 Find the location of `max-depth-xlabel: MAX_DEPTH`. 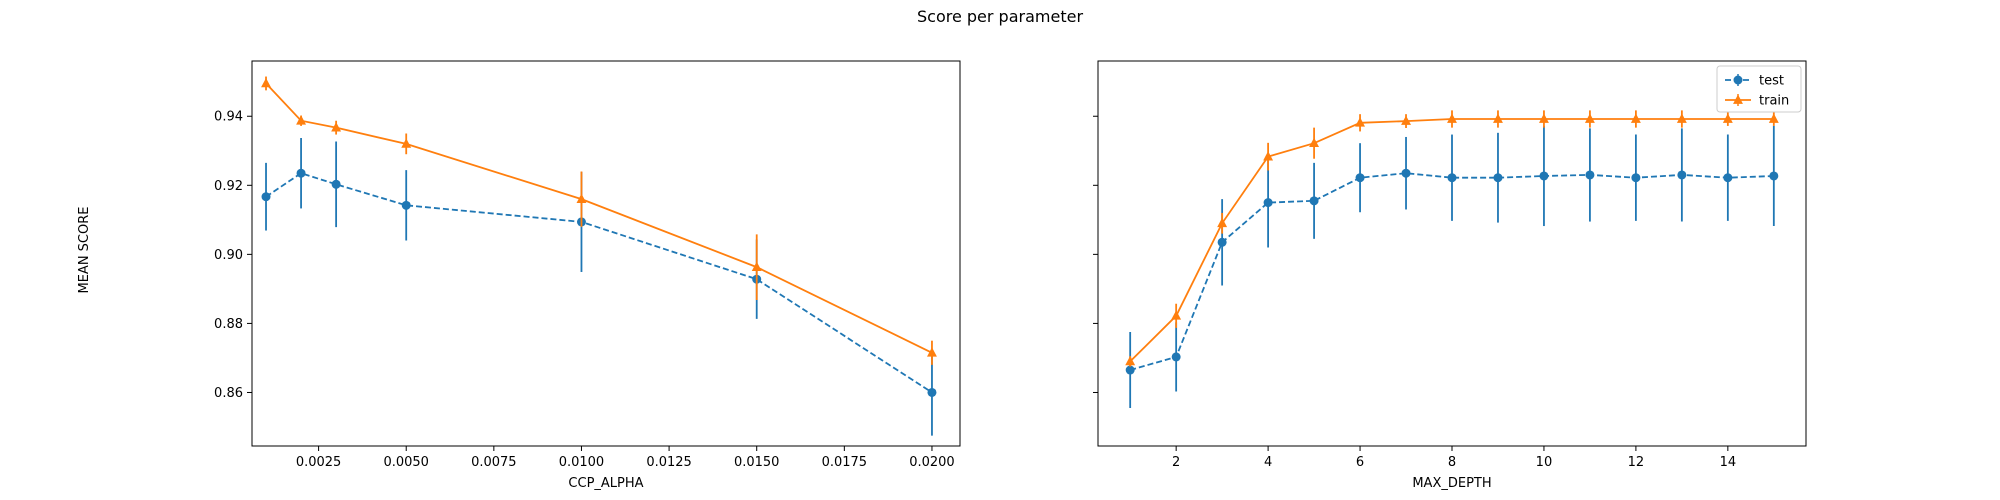

max-depth-xlabel: MAX_DEPTH is located at coordinates (1451, 483).